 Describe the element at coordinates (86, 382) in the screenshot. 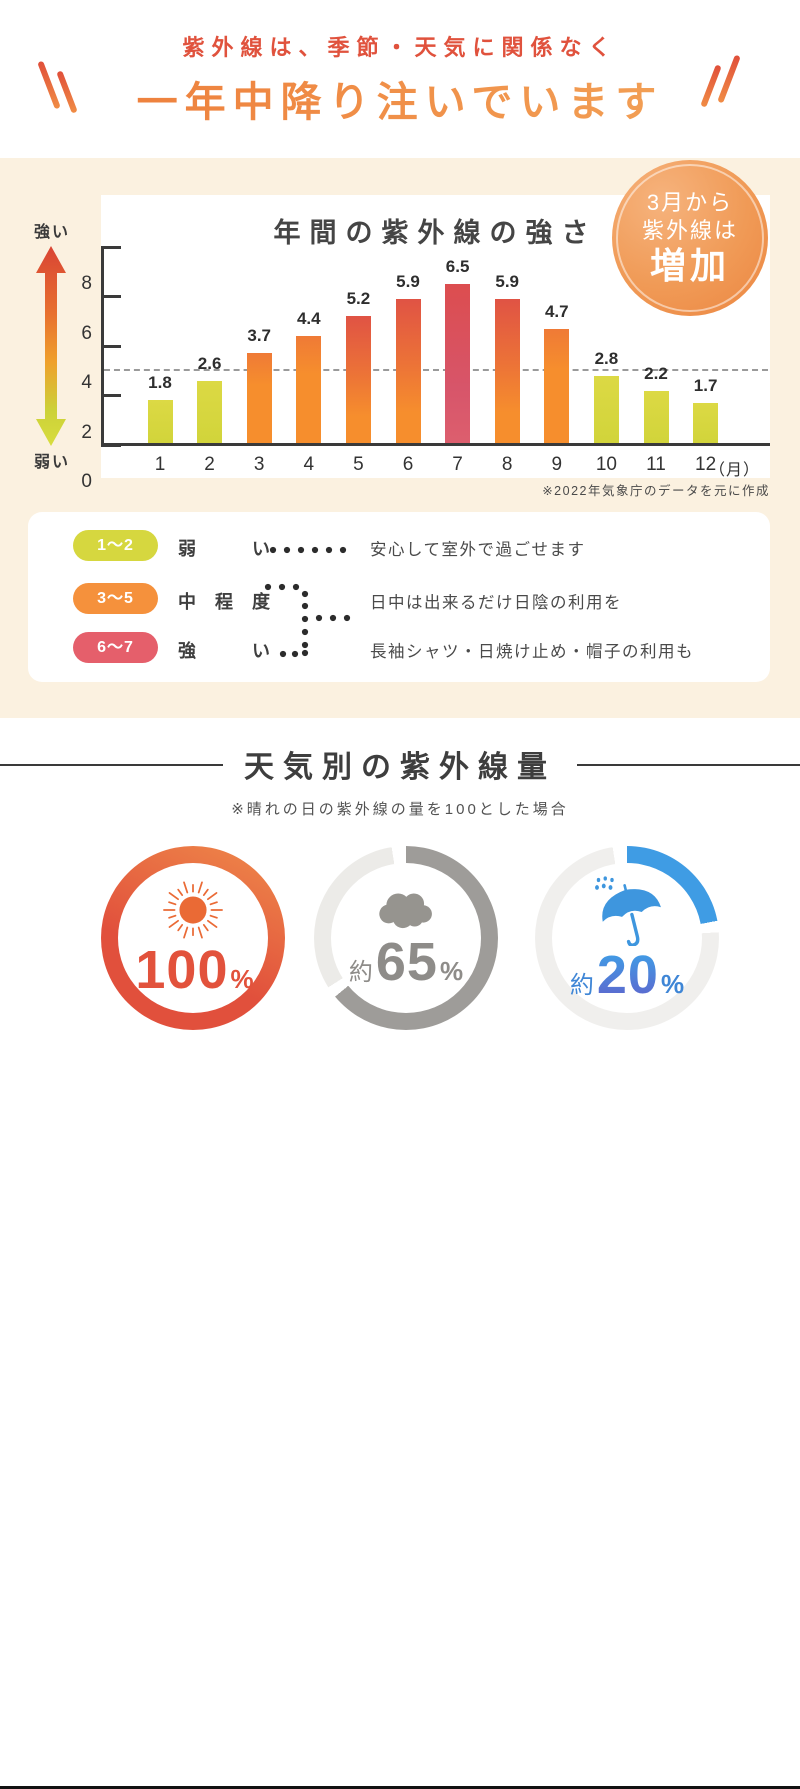

I see `y-tick-label: 4` at that location.